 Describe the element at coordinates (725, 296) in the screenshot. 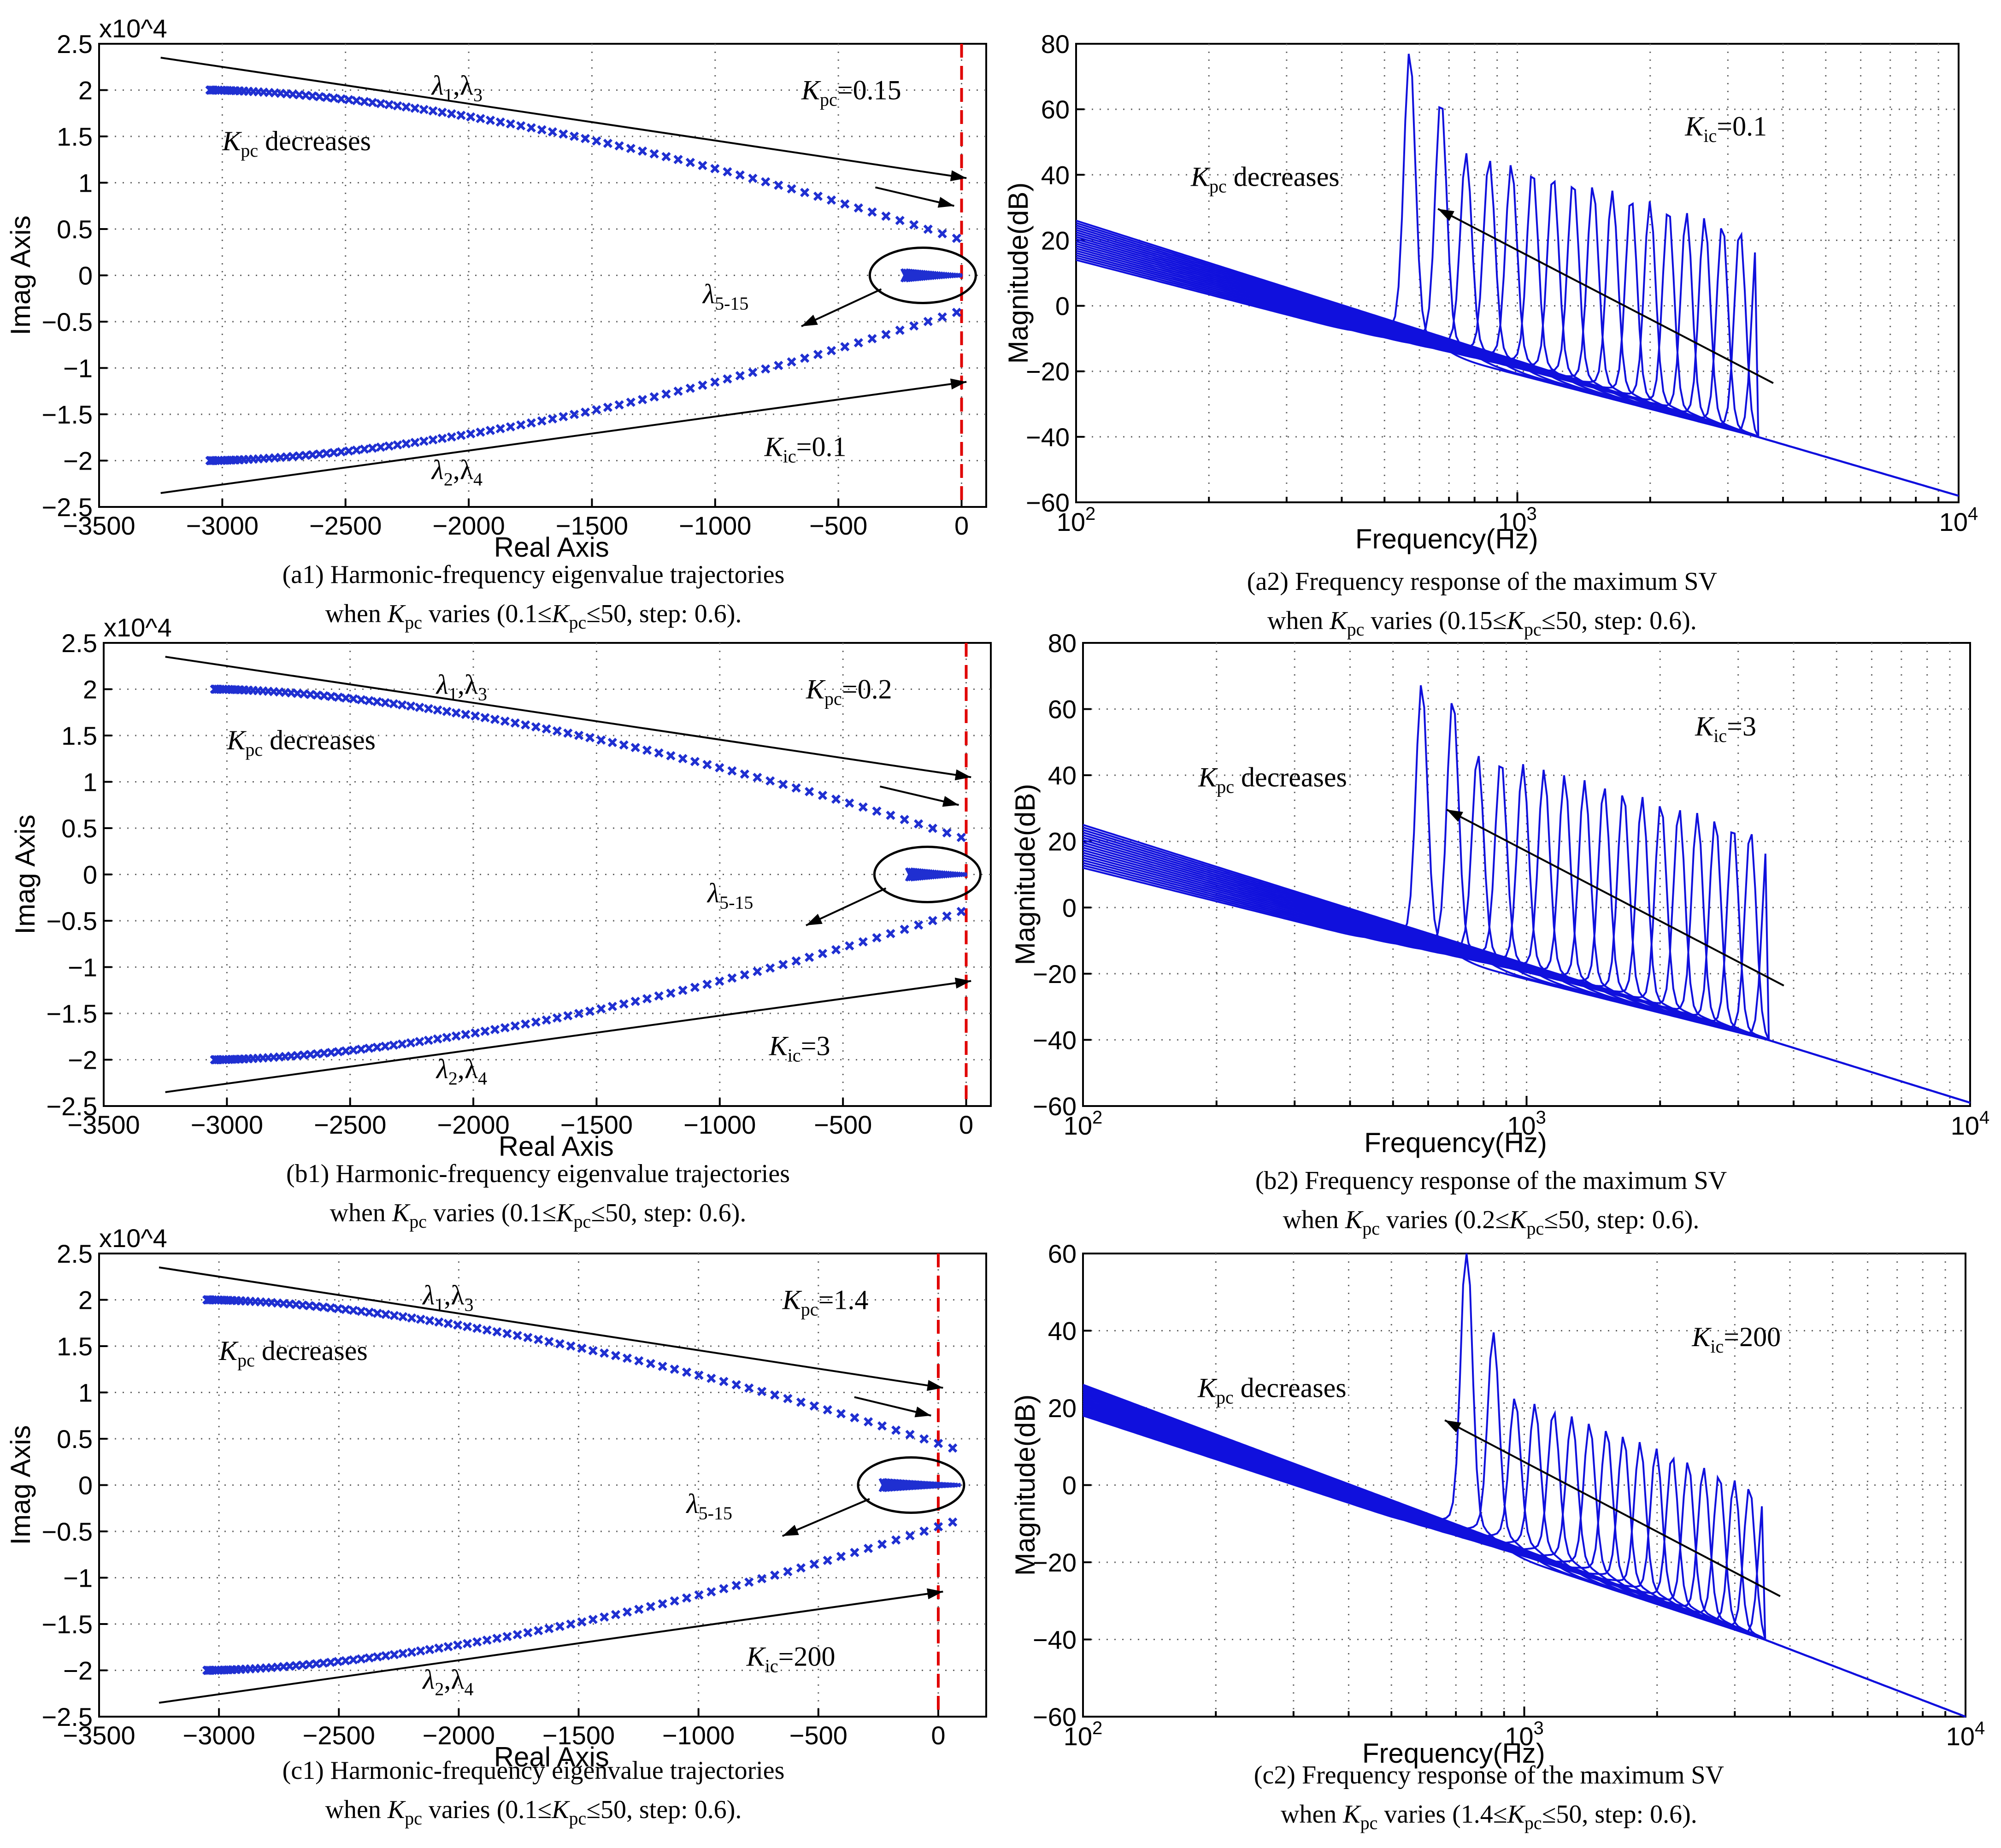

I see `label-lambda515: λ5-15` at that location.